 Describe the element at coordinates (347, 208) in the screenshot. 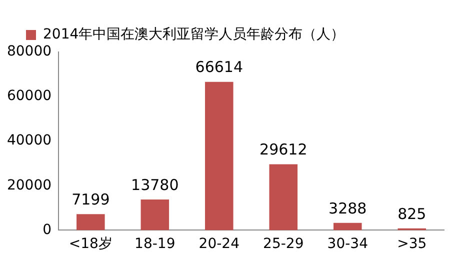

I see `data-label: 3288` at that location.